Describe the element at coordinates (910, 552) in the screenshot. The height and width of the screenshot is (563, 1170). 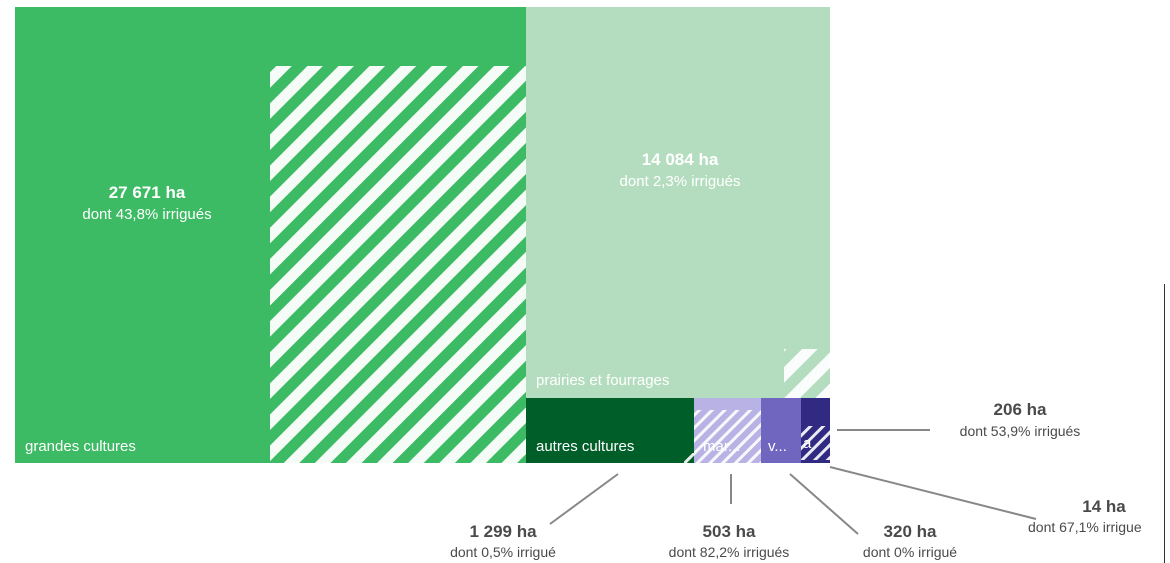
I see `annotation-320-irrigated: dont 0% irrigué` at that location.